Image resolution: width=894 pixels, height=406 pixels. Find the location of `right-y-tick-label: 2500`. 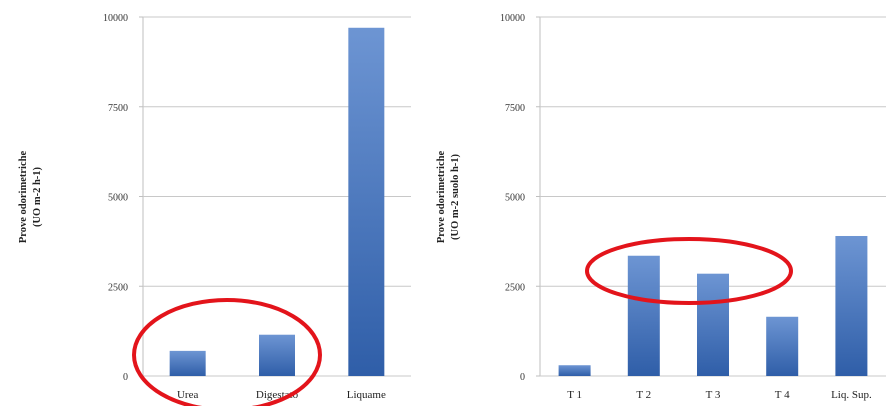

right-y-tick-label: 2500 is located at coordinates (515, 287).